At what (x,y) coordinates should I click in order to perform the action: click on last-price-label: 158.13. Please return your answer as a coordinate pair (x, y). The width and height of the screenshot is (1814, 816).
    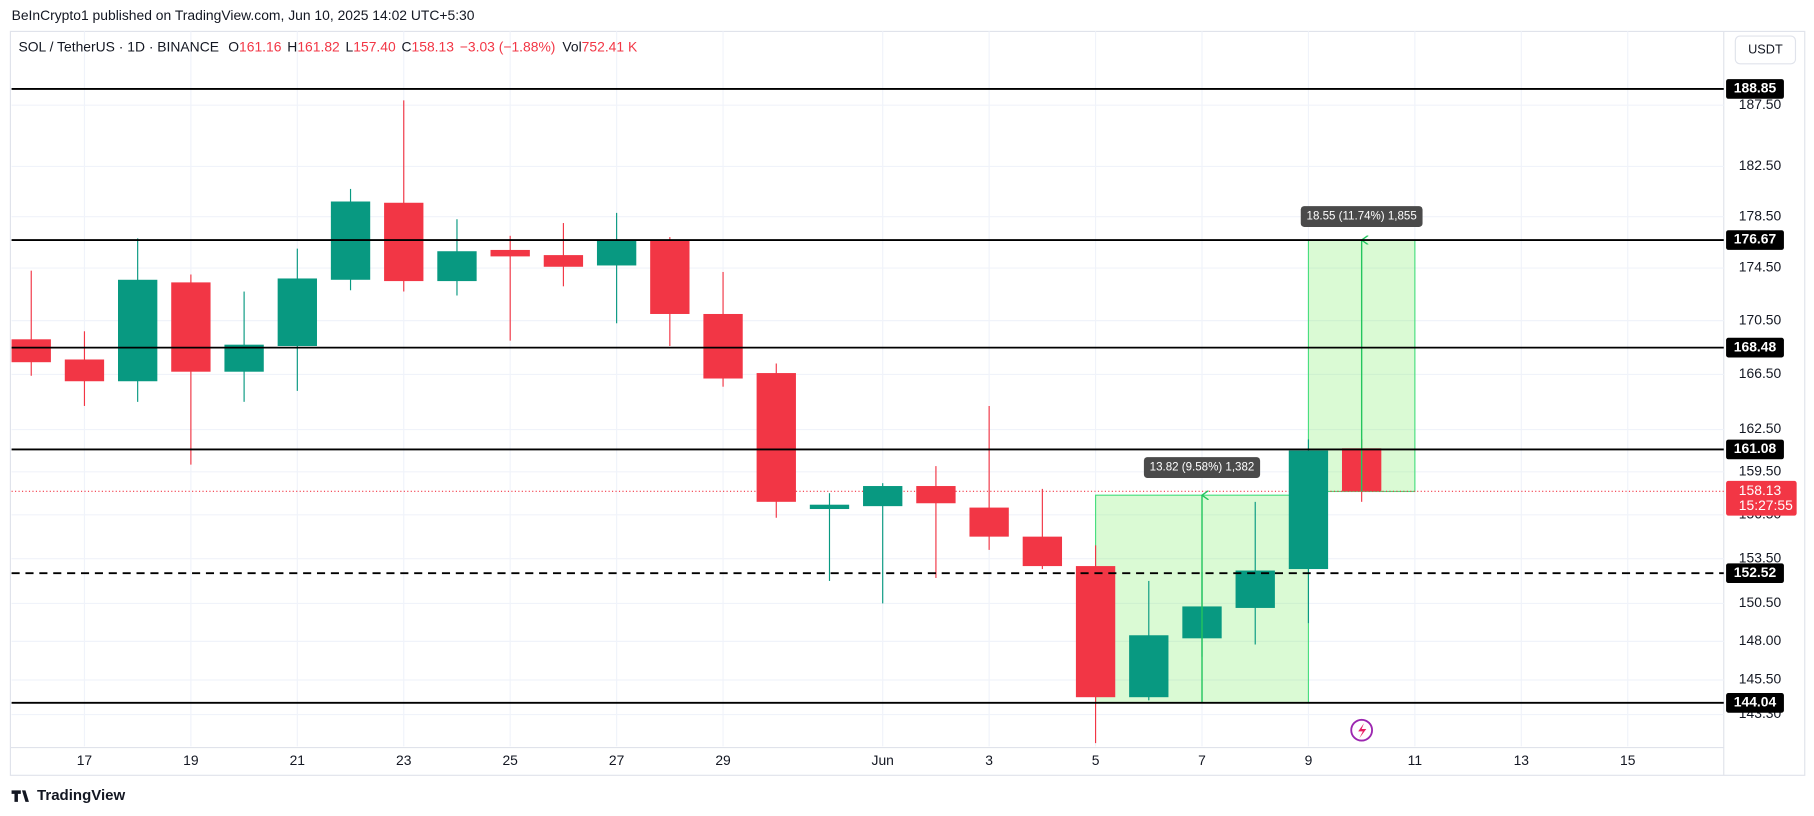
    Looking at the image, I should click on (1760, 490).